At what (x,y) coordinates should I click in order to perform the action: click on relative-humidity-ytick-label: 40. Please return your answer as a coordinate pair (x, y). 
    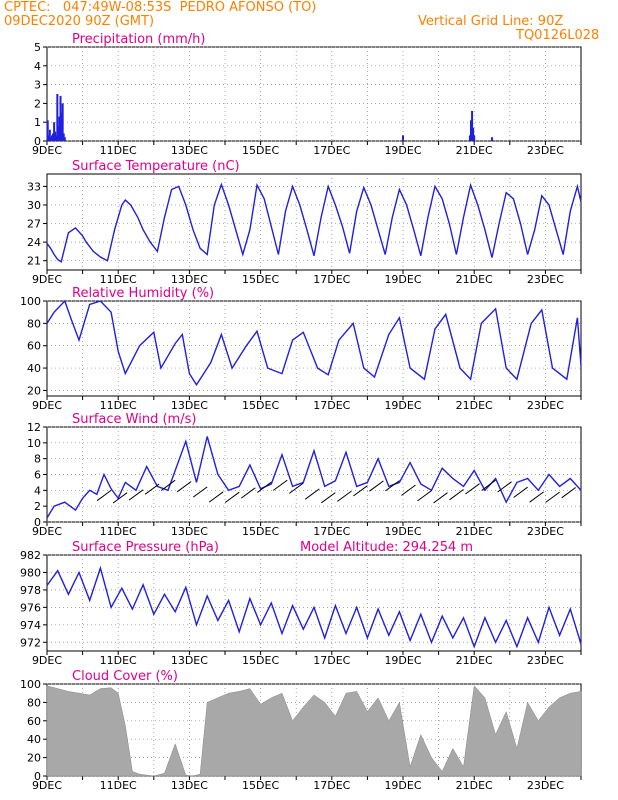
    Looking at the image, I should click on (34, 368).